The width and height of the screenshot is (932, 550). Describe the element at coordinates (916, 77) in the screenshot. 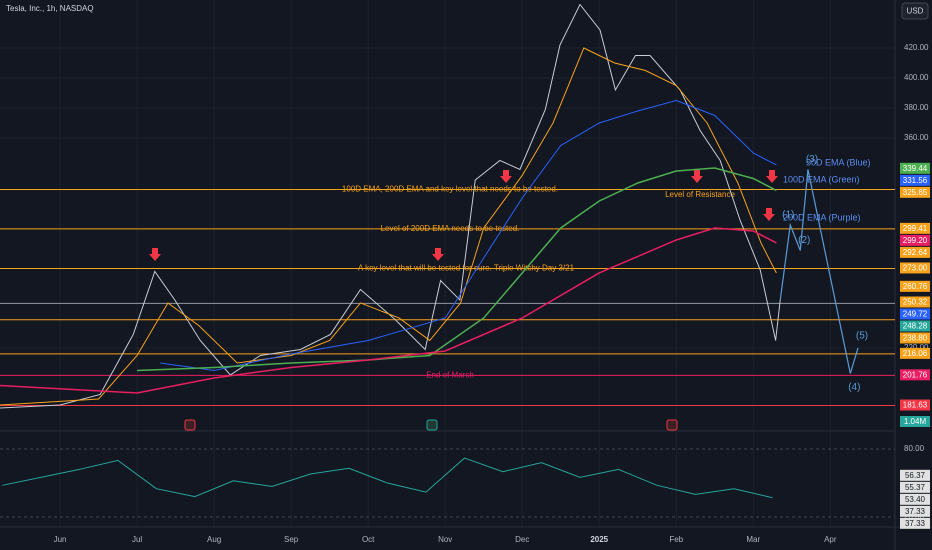

I see `y-tick-label: 400.00` at that location.